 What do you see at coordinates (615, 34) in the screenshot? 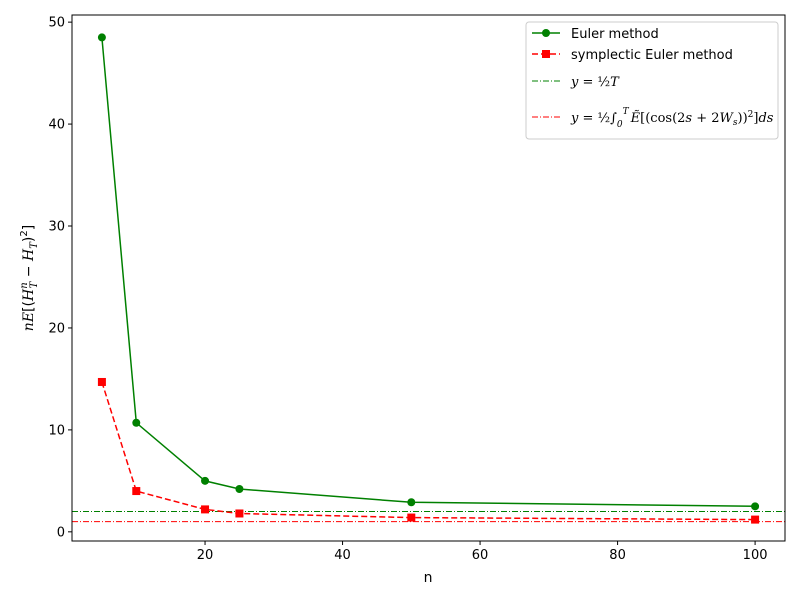
I see `legend-label-euler: Euler method` at bounding box center [615, 34].